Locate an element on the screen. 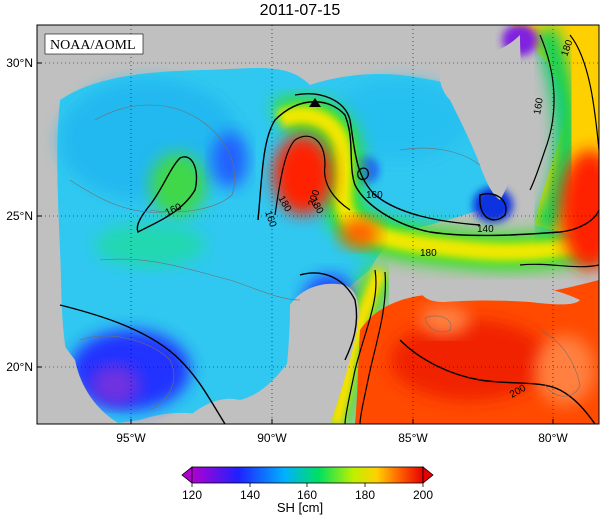 The height and width of the screenshot is (523, 600). map-title: 2011-07-15 is located at coordinates (300, 10).